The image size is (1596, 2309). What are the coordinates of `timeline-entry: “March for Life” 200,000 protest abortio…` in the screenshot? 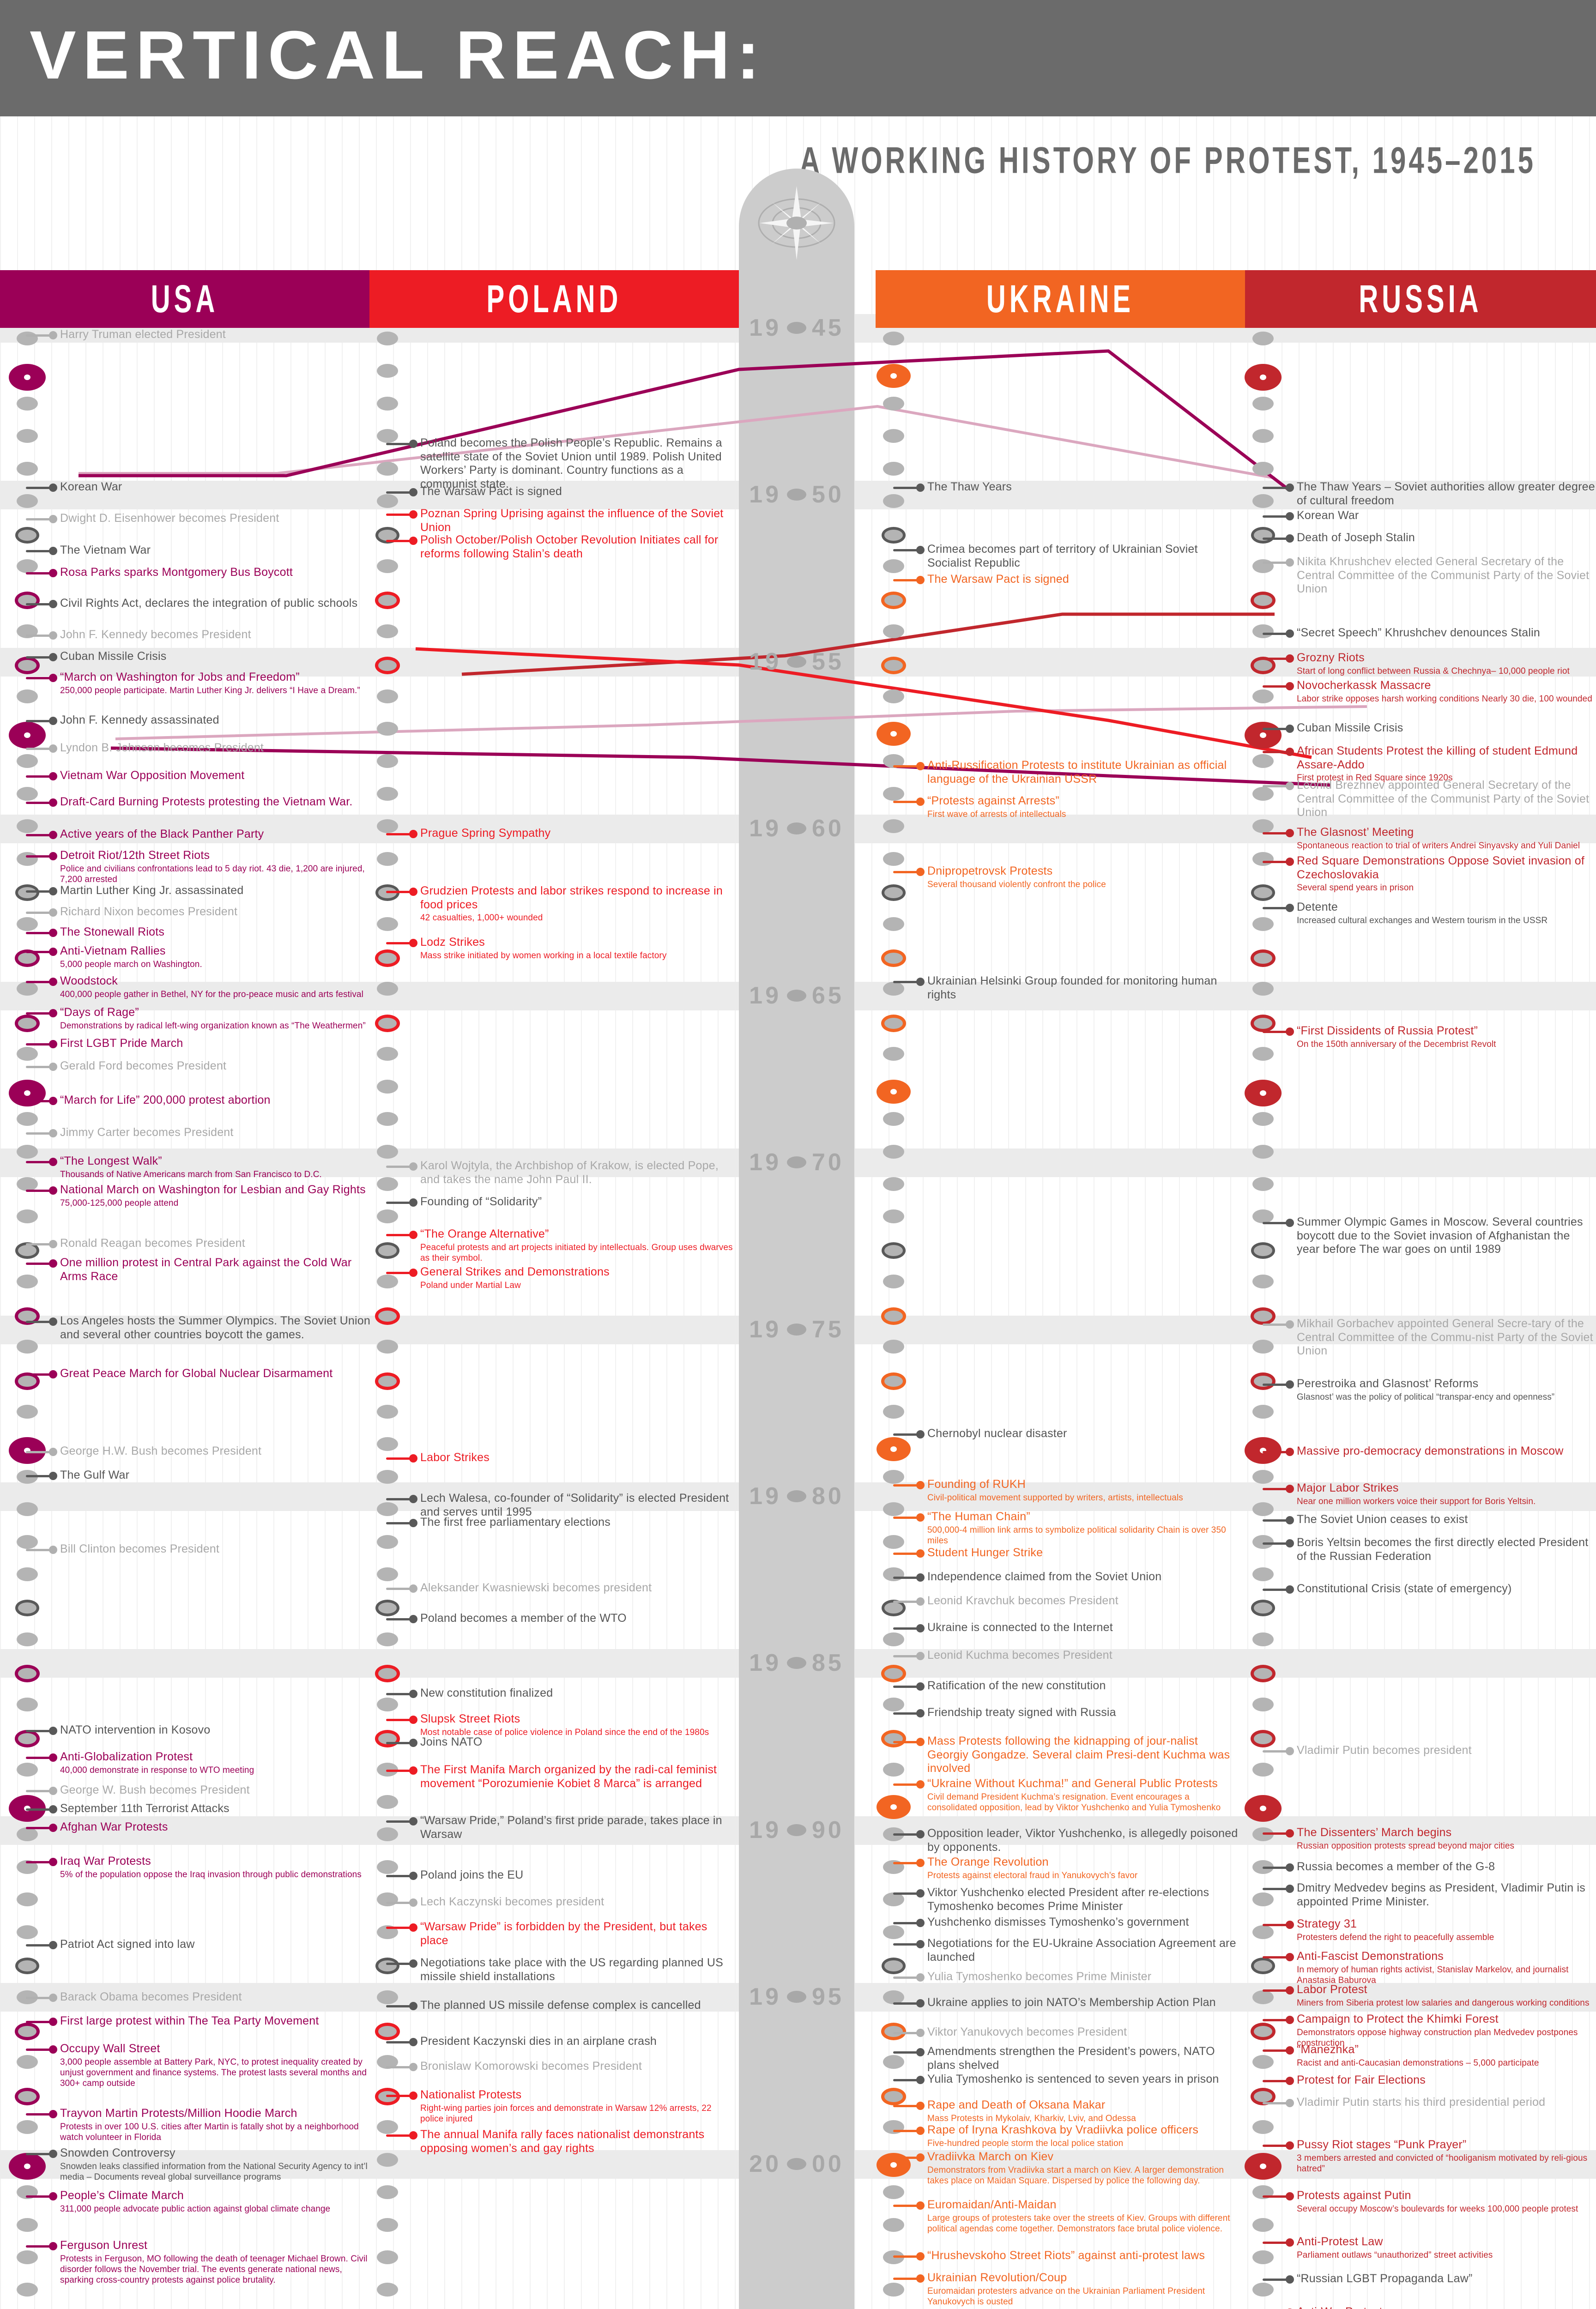 It's located at (217, 1100).